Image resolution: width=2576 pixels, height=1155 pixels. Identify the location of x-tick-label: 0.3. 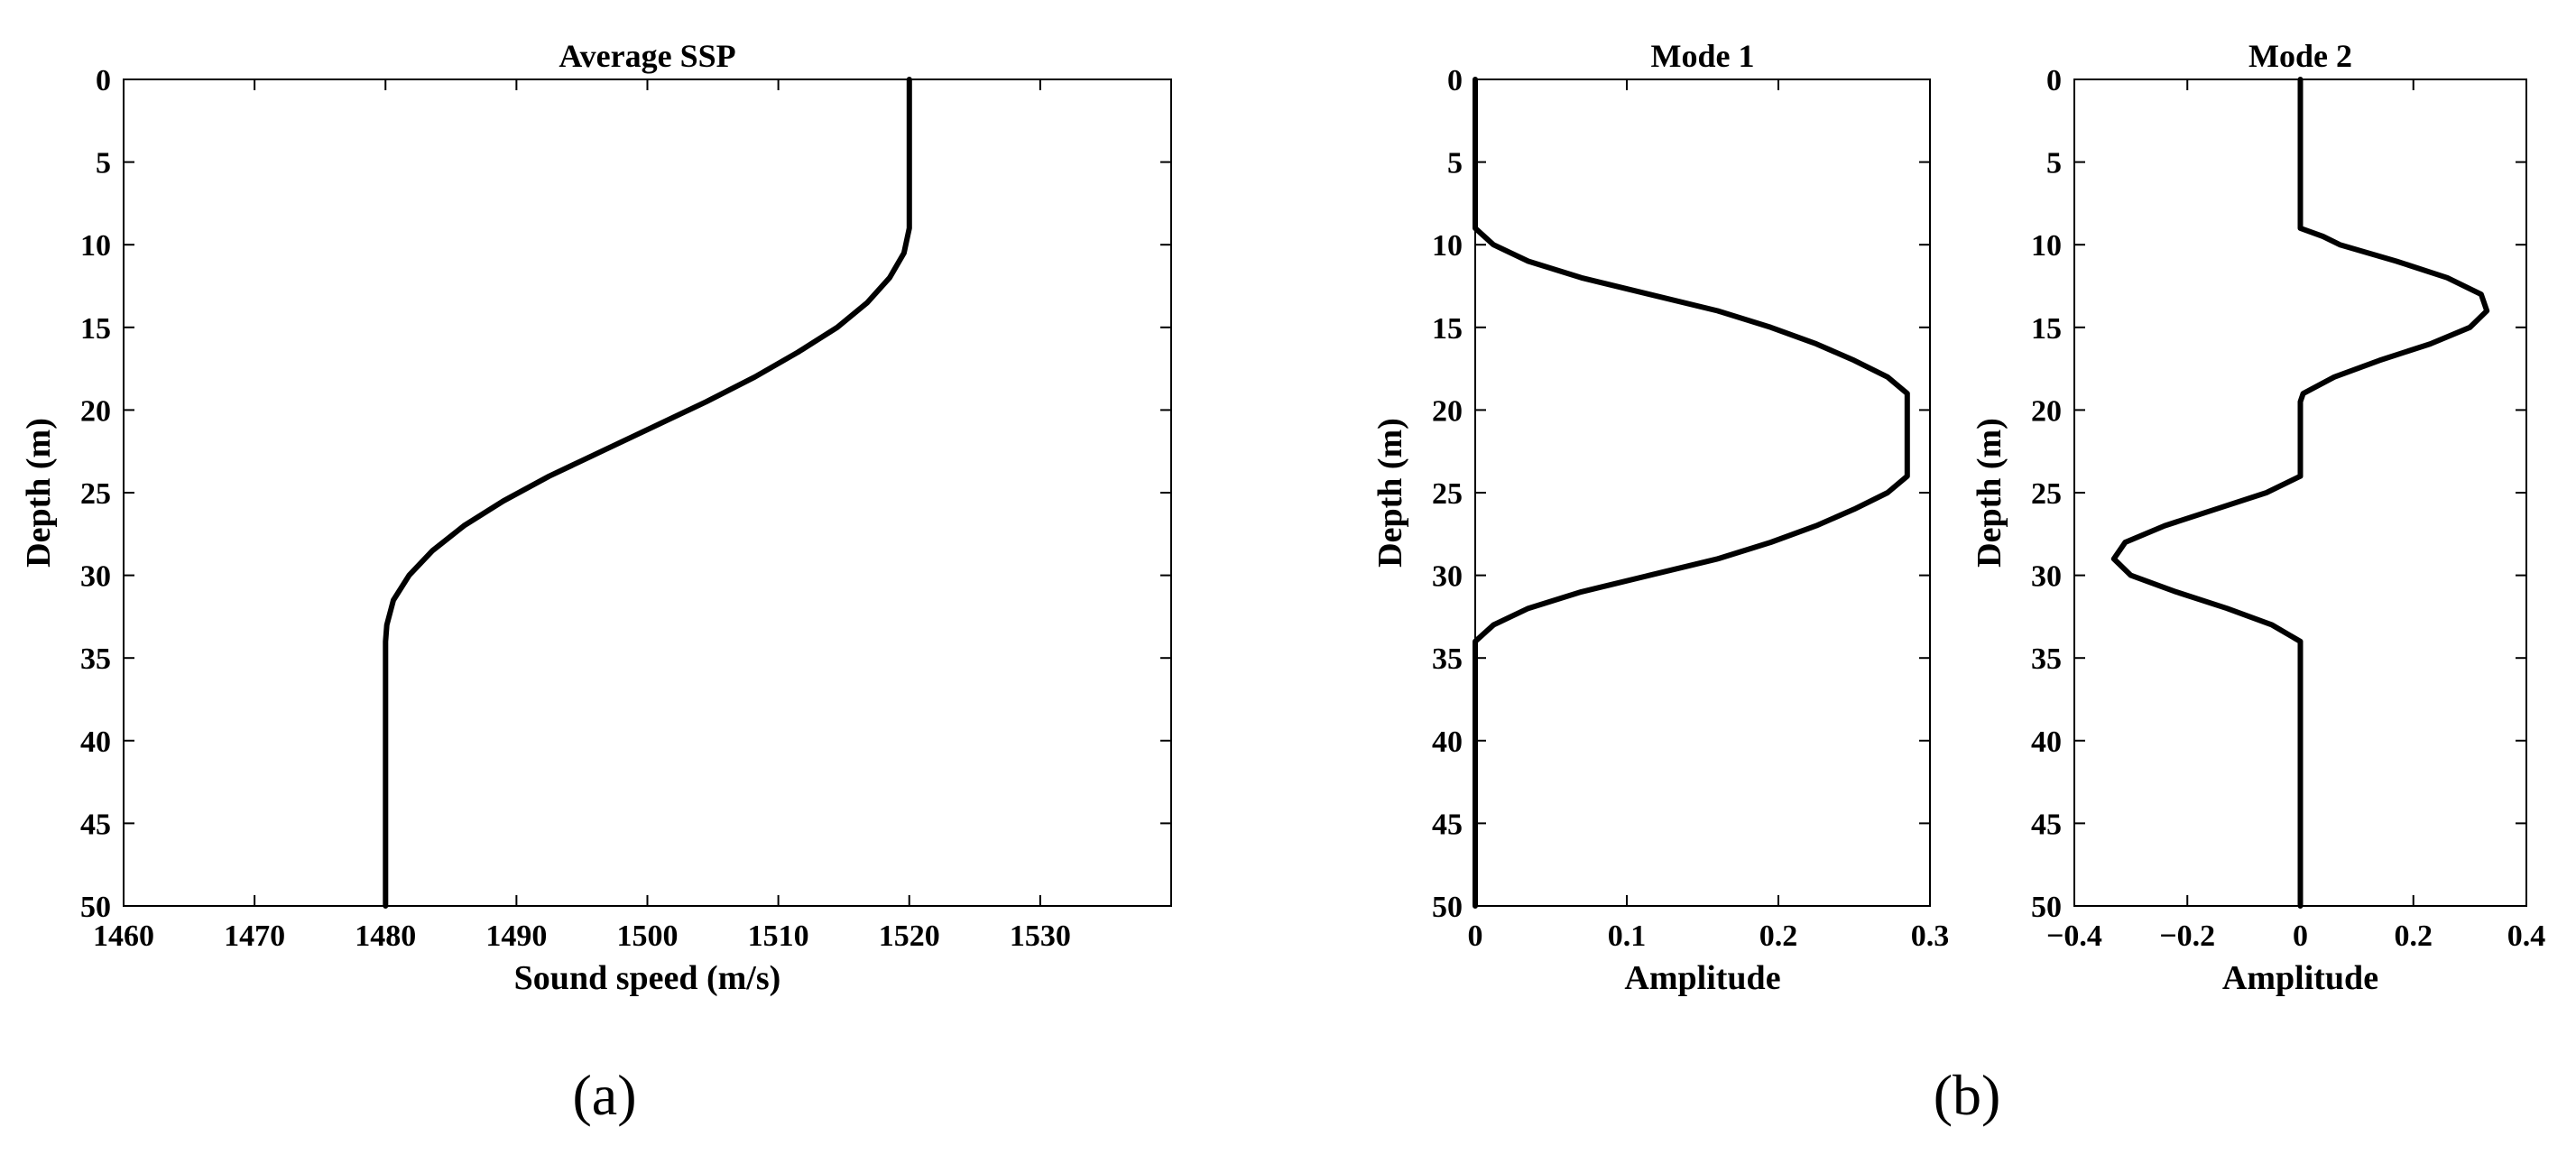
(1930, 936).